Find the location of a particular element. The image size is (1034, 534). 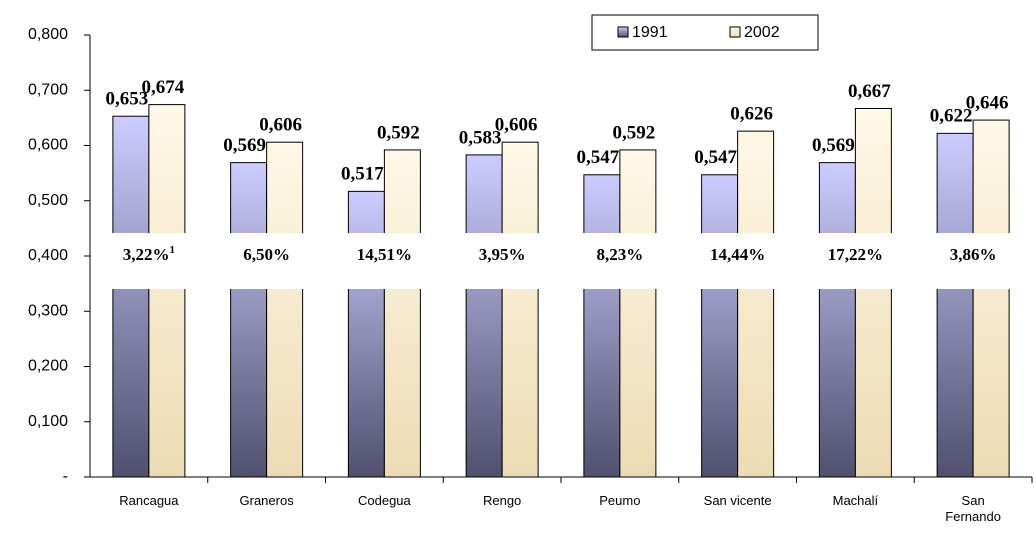

value-label: 0,622 is located at coordinates (951, 116).